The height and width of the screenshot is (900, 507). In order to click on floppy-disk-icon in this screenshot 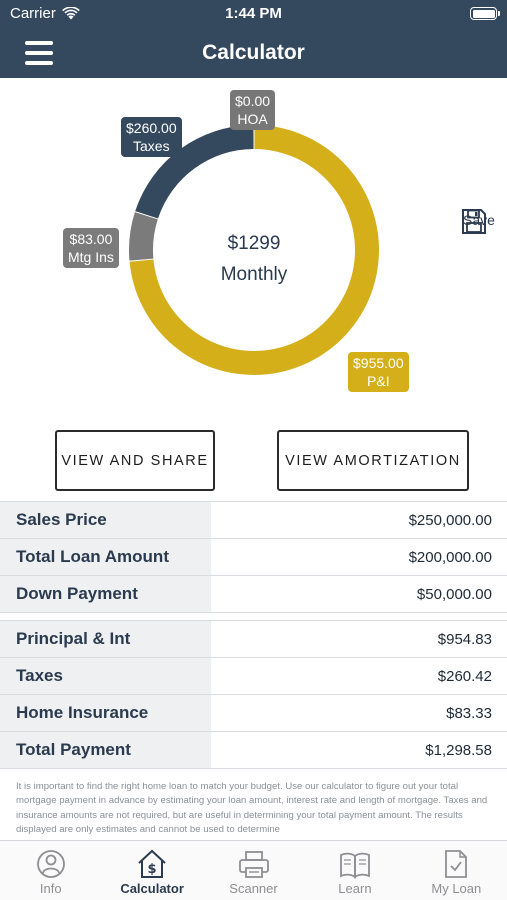, I will do `click(474, 221)`.